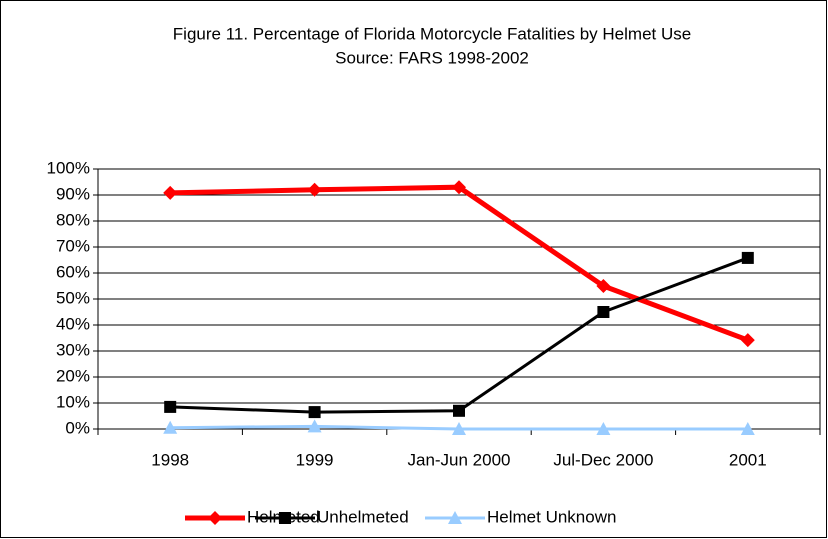  What do you see at coordinates (363, 516) in the screenshot?
I see `legend-label: Unhelmeted` at bounding box center [363, 516].